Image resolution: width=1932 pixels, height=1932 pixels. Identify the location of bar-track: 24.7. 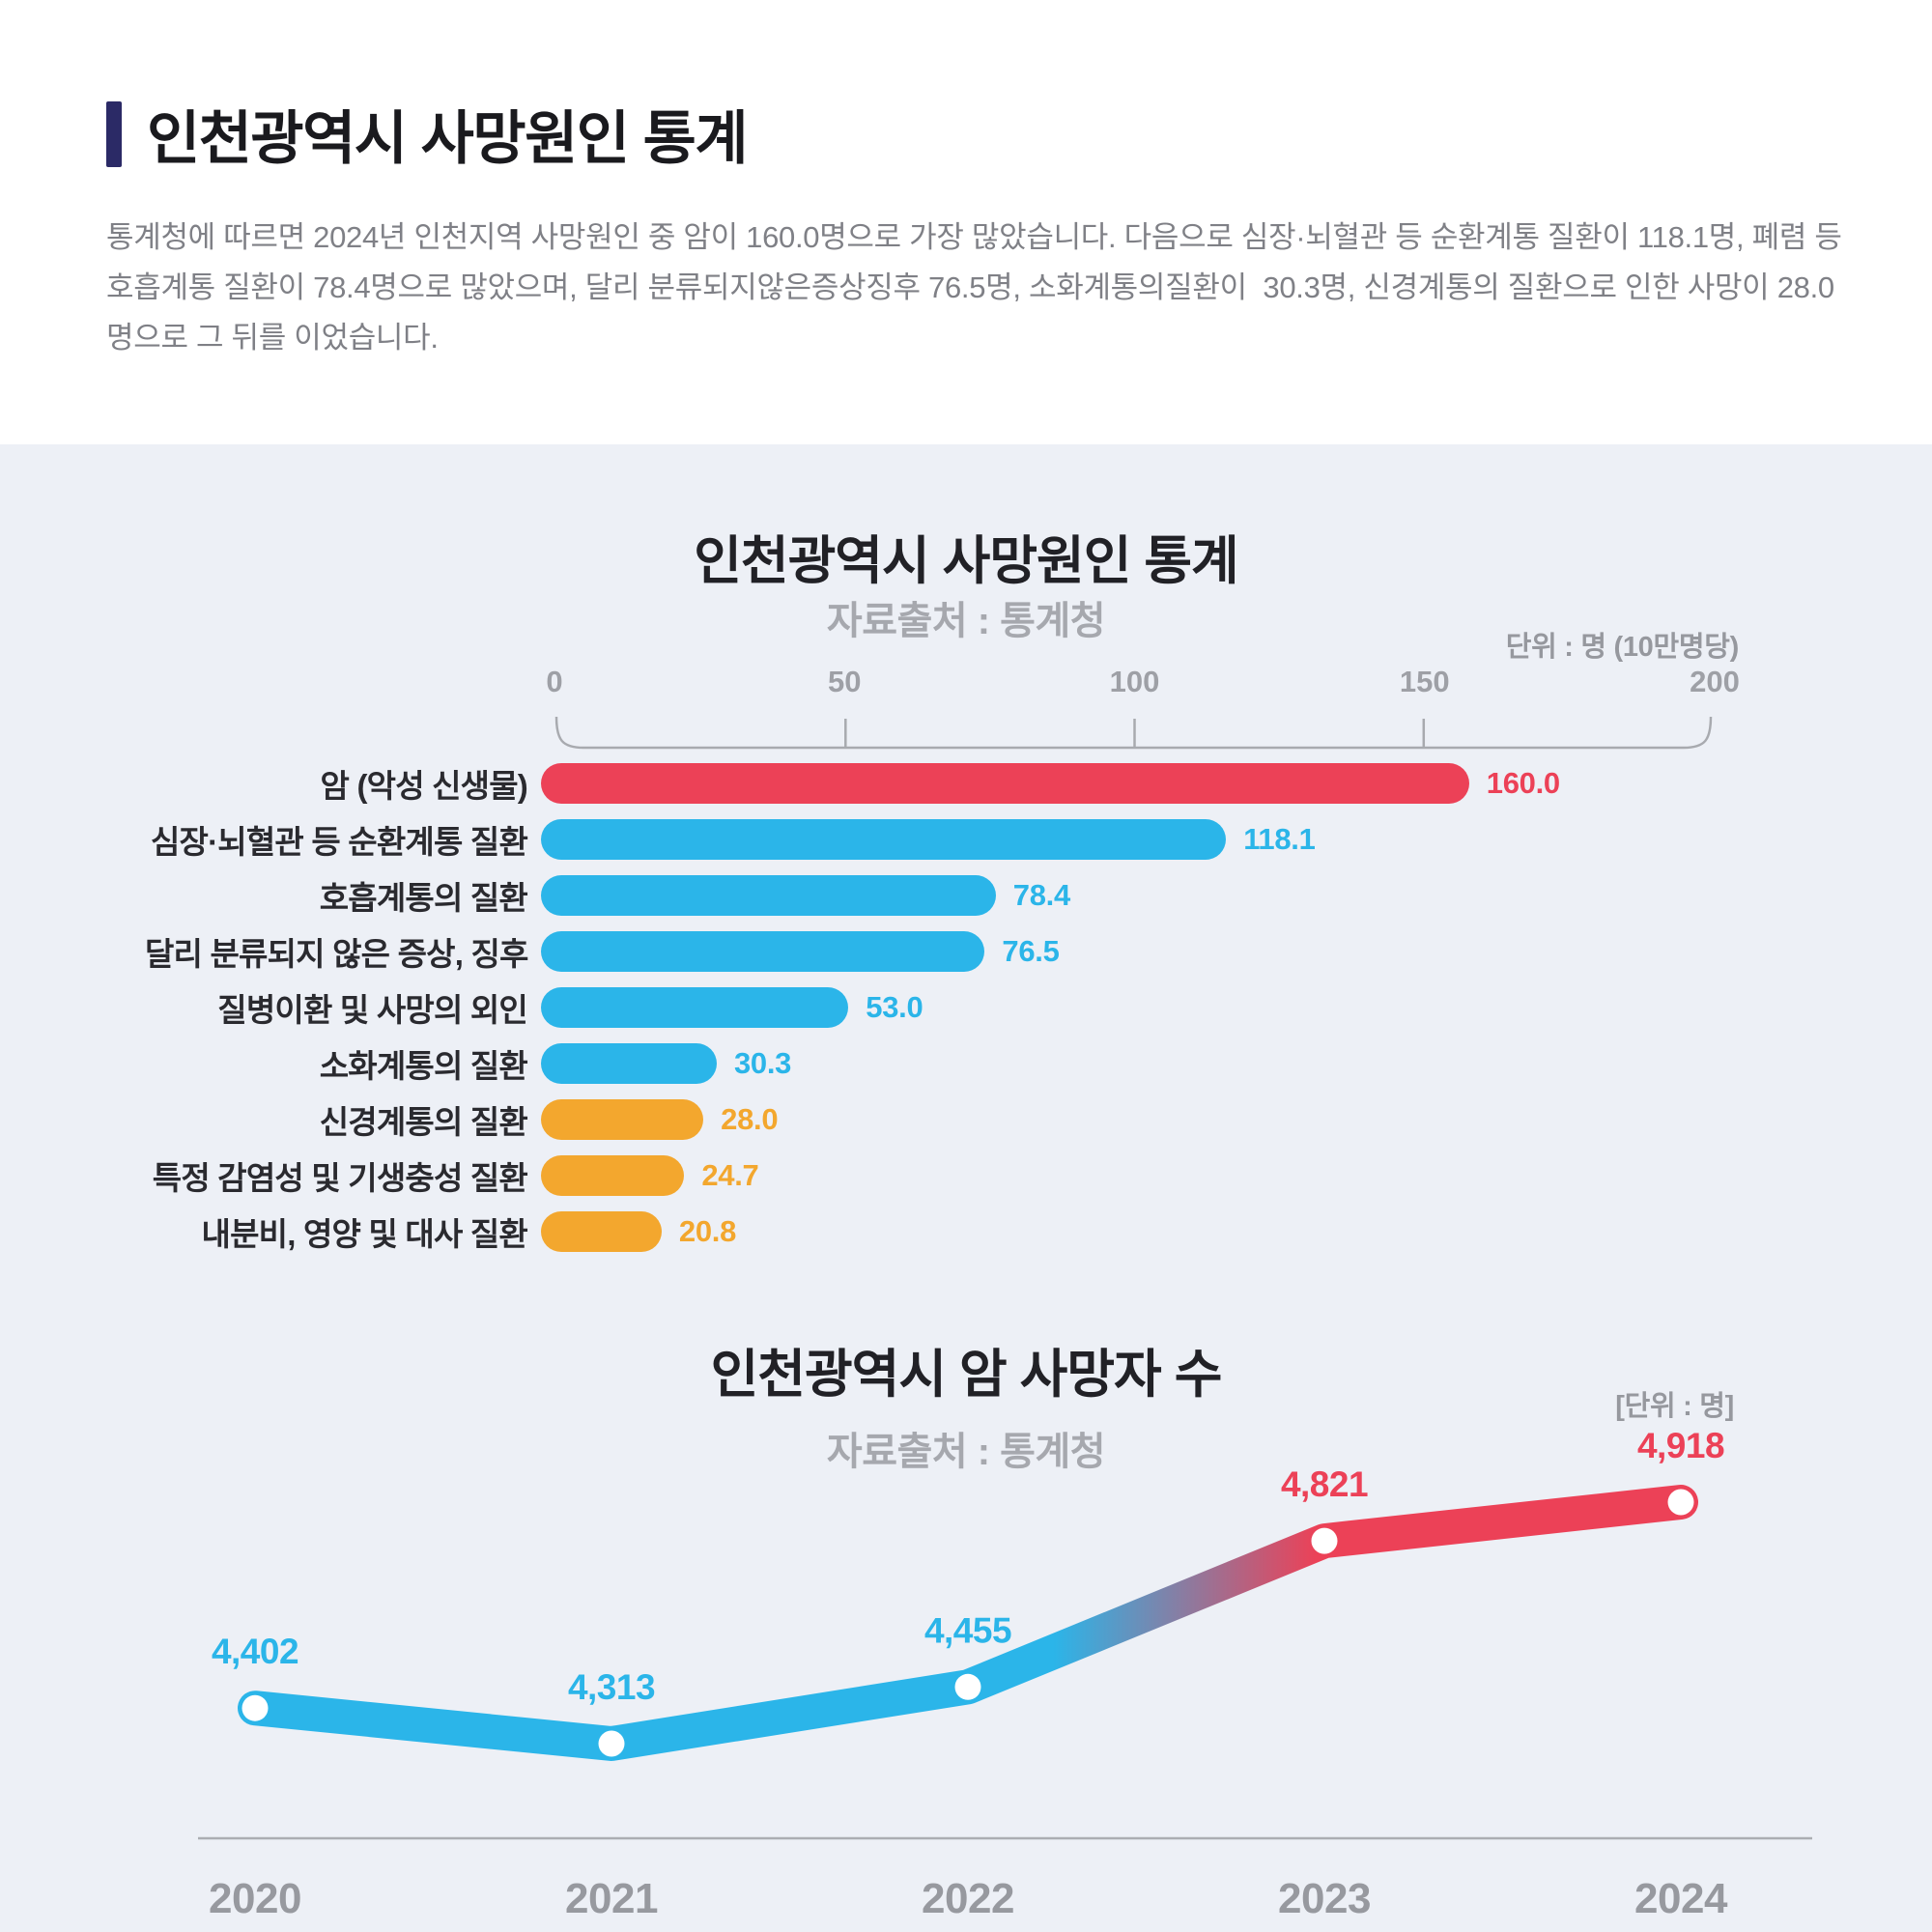
(1164, 1175).